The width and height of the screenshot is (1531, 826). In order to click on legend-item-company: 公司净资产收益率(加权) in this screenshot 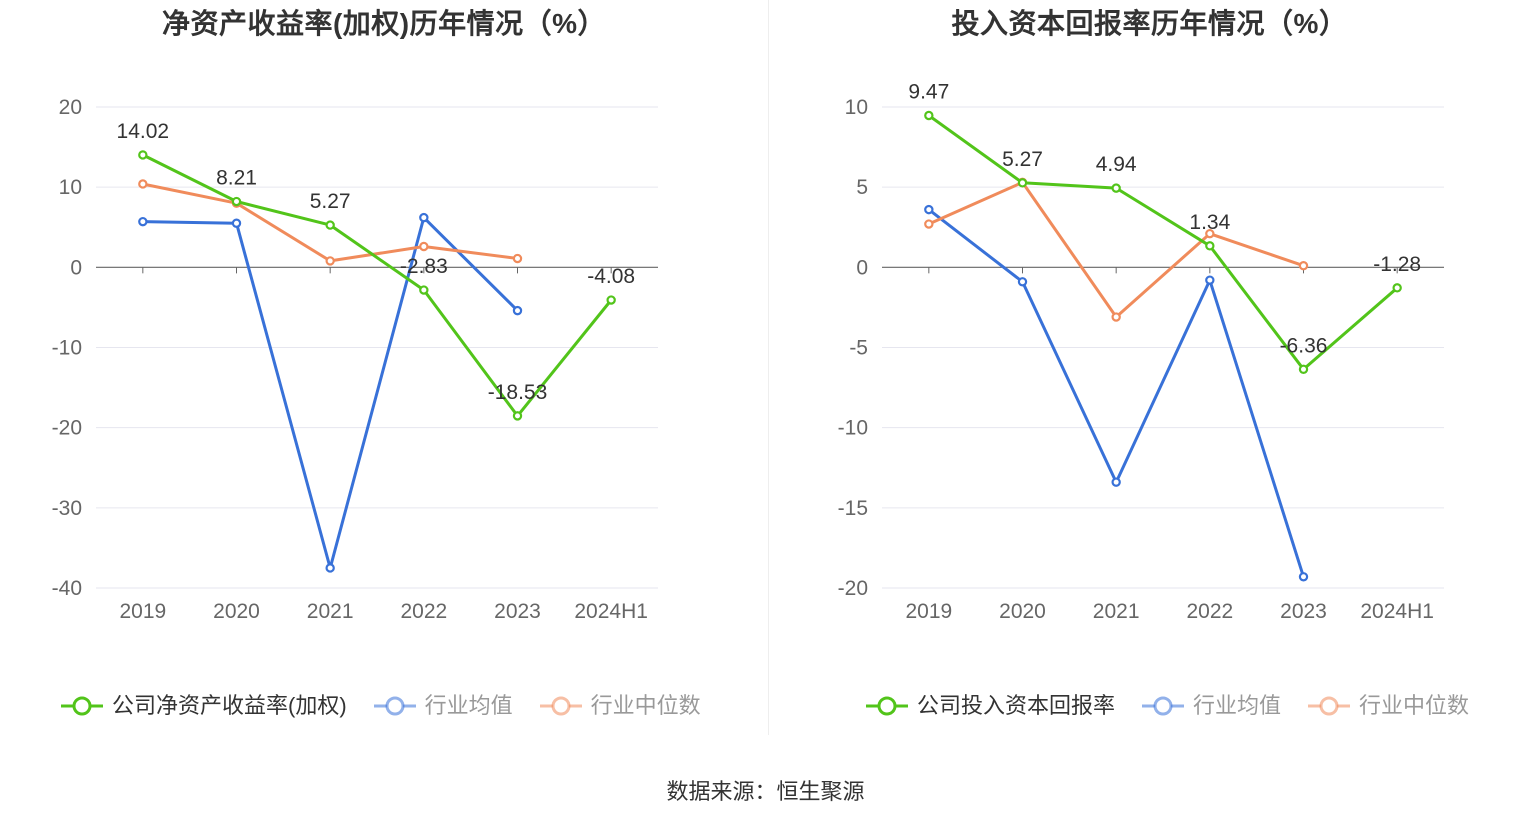, I will do `click(203, 706)`.